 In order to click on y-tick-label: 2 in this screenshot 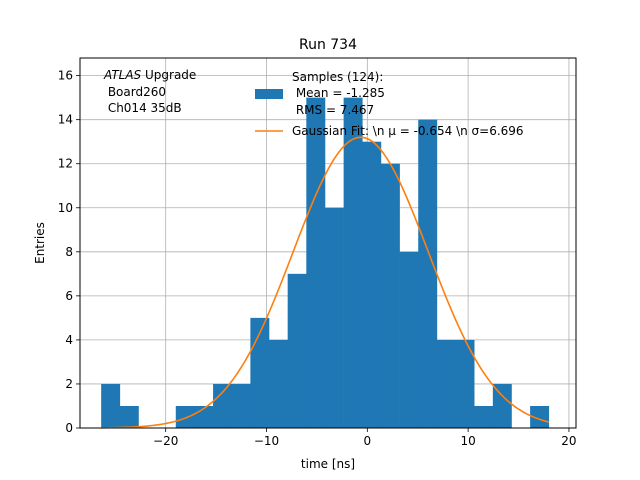, I will do `click(69, 384)`.